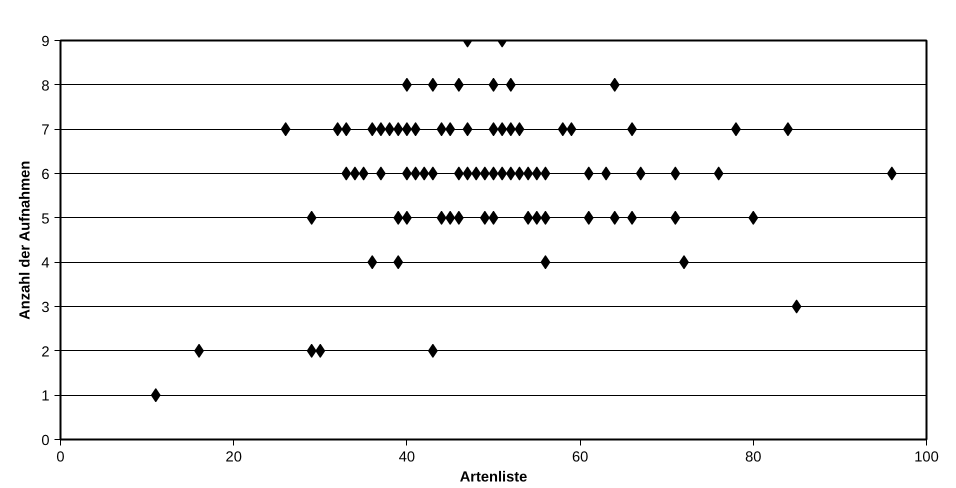 Image resolution: width=956 pixels, height=488 pixels. Describe the element at coordinates (45, 86) in the screenshot. I see `y-tick-label: 8` at that location.